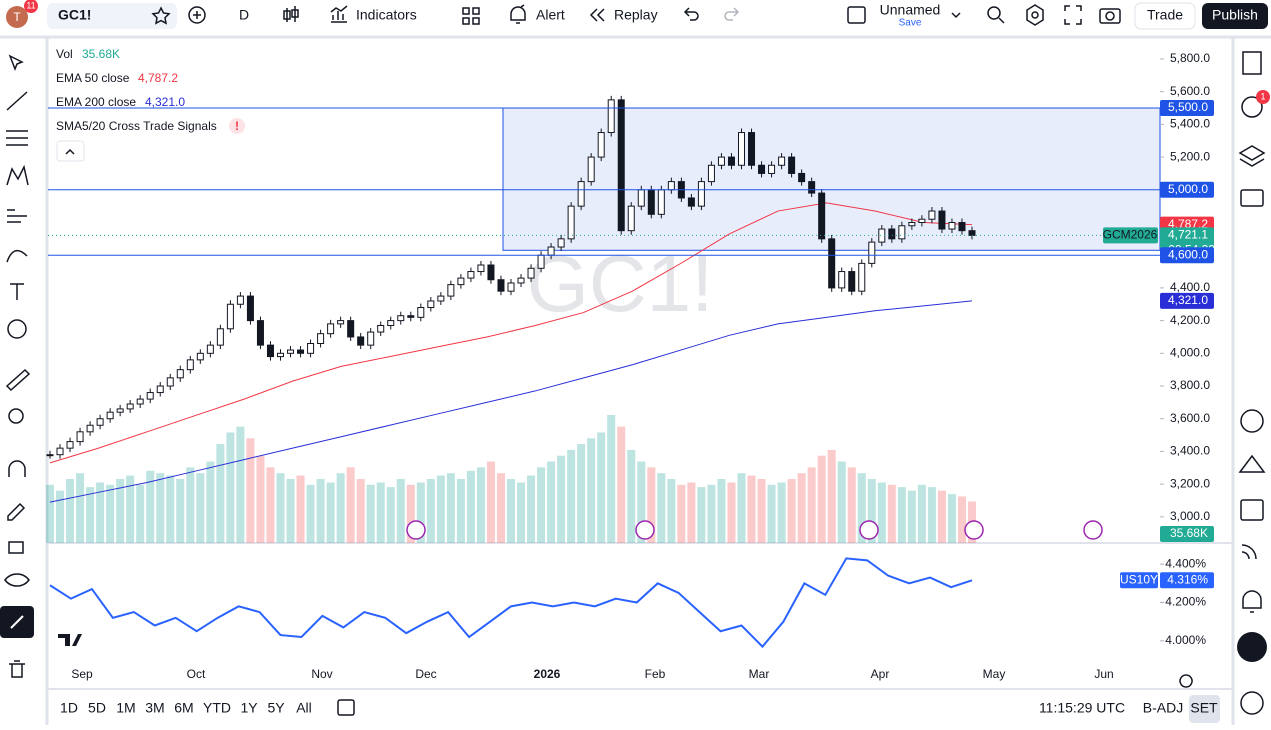  Describe the element at coordinates (125, 708) in the screenshot. I see `range-button: 1M` at that location.